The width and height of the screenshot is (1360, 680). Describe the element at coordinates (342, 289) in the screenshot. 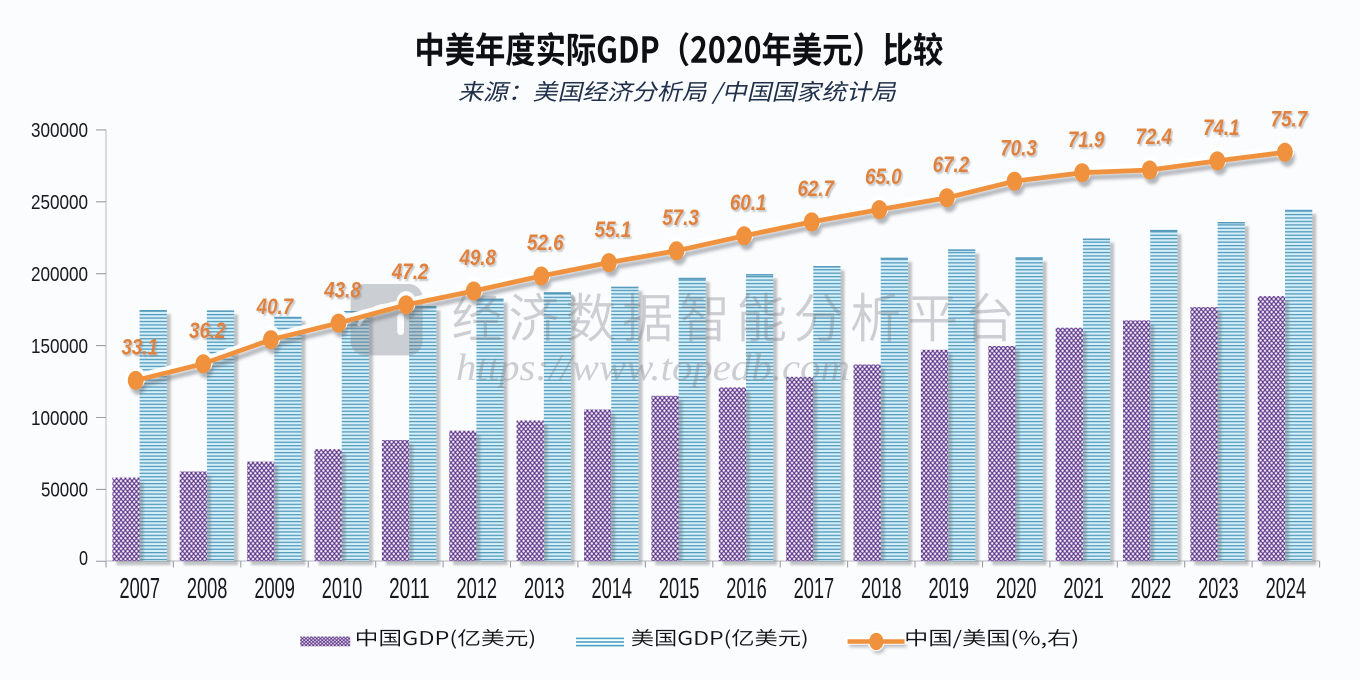

I see `svg-text: 43.8` at that location.